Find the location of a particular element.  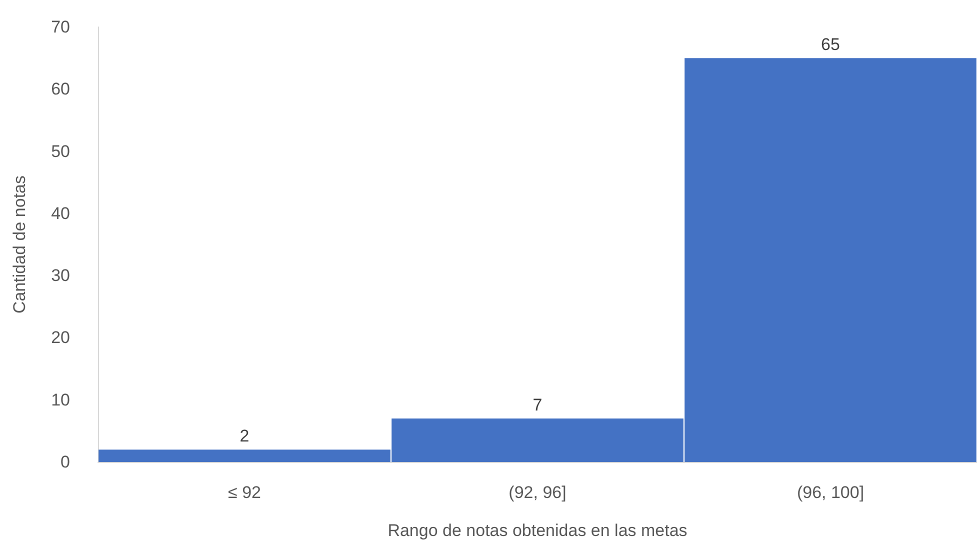

x-axis-title: Rango de notas obtenidas en las metas is located at coordinates (538, 530).